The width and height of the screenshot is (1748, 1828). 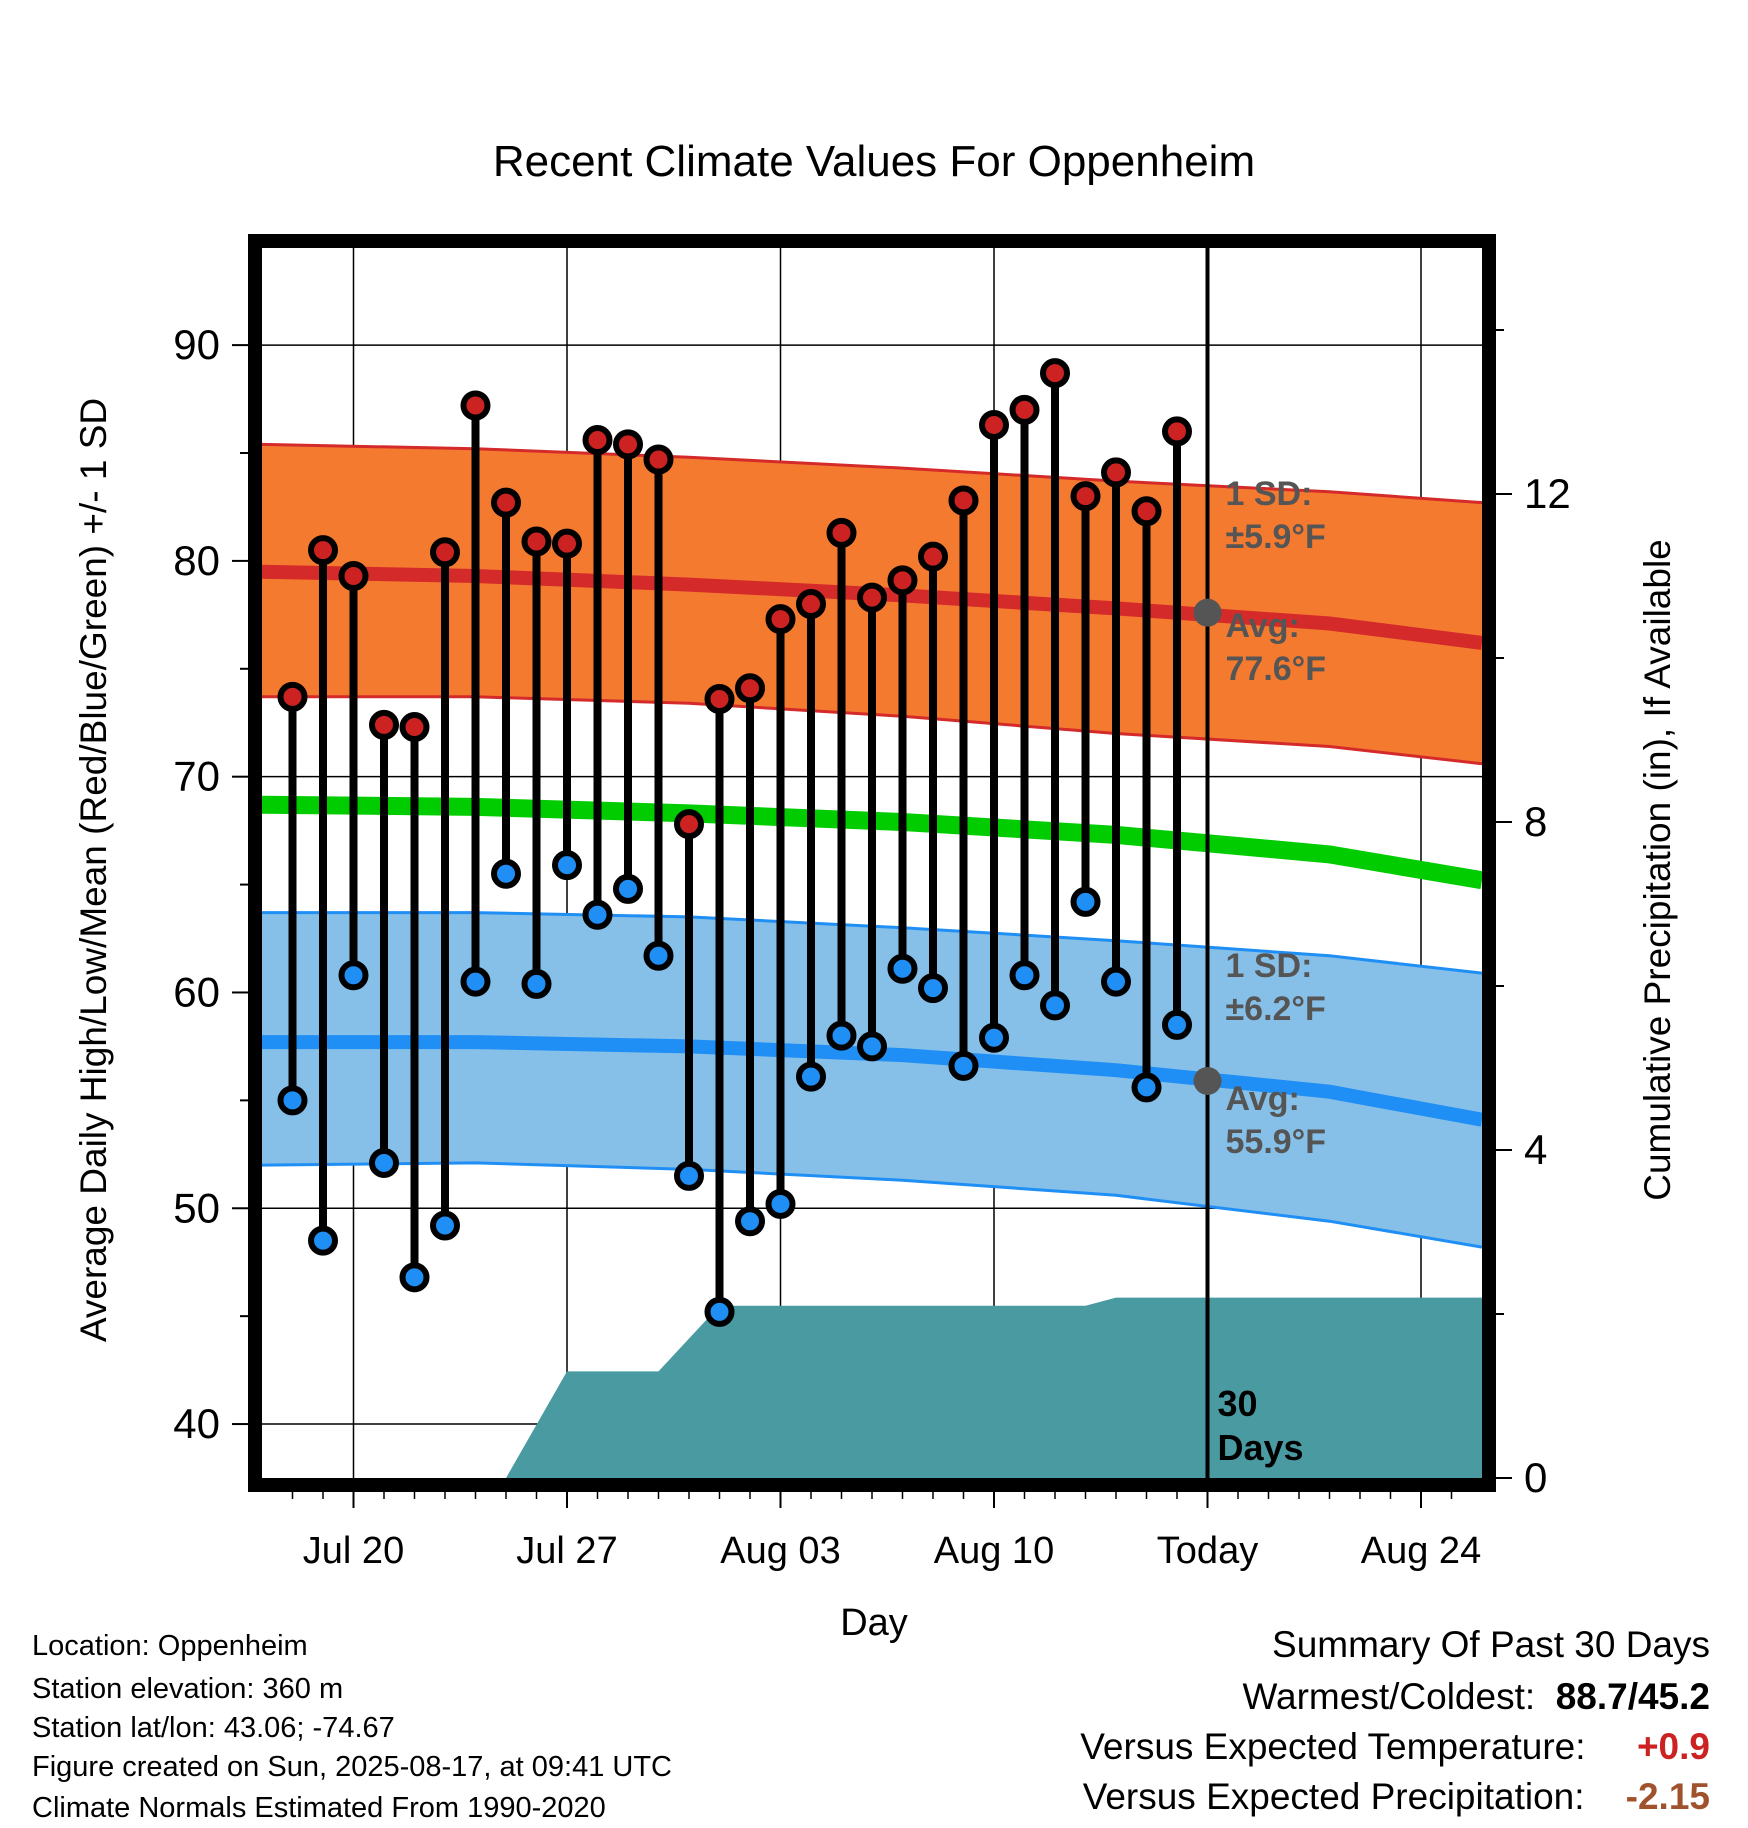 I want to click on x-tick-label: Aug 10, so click(x=994, y=1551).